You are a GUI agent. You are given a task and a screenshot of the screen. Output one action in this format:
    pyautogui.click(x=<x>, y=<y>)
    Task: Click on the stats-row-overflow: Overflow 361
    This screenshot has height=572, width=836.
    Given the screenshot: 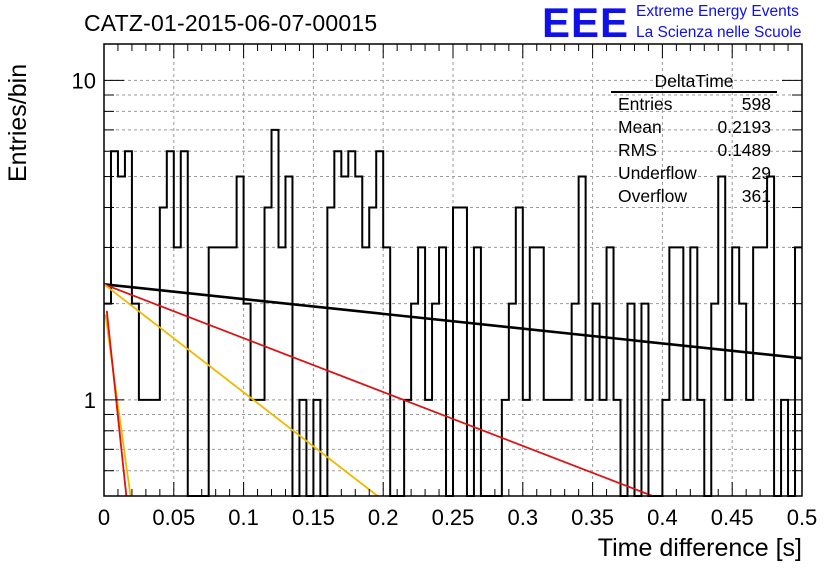 What is the action you would take?
    pyautogui.click(x=694, y=196)
    